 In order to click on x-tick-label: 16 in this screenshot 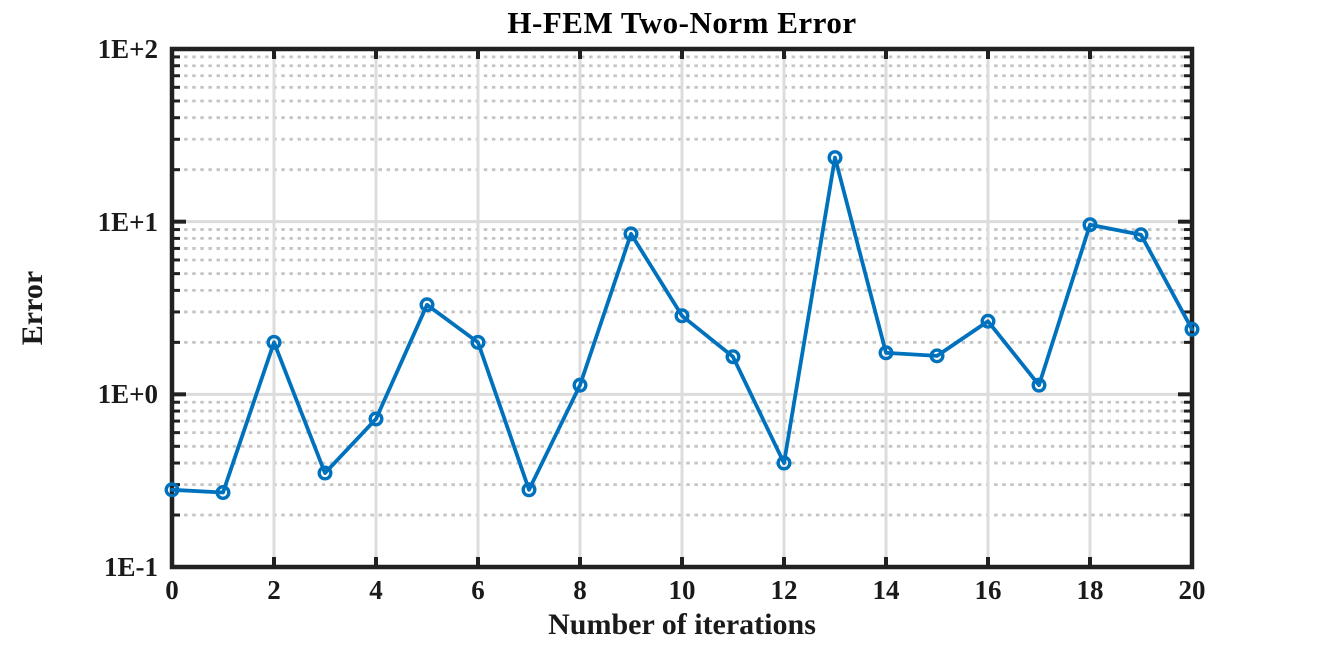, I will do `click(988, 590)`.